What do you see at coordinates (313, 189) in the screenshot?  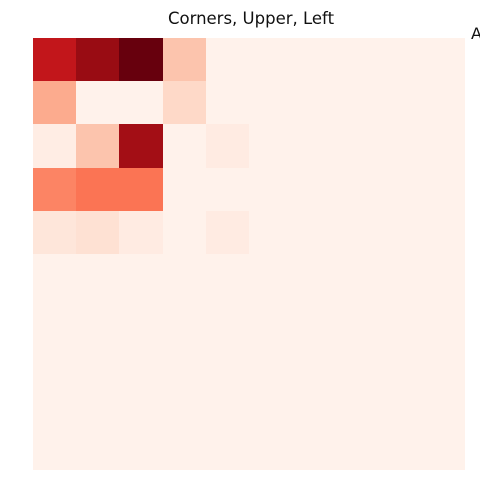 I see `heatmap-cell-r3-c6` at bounding box center [313, 189].